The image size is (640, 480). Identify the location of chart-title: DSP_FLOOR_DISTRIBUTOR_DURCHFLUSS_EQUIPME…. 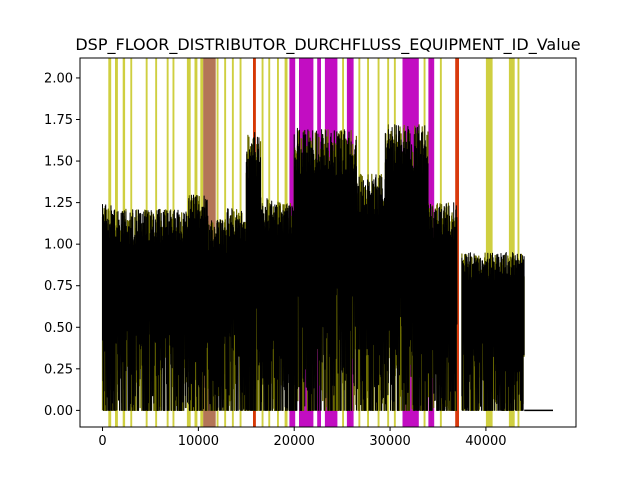
(327, 45).